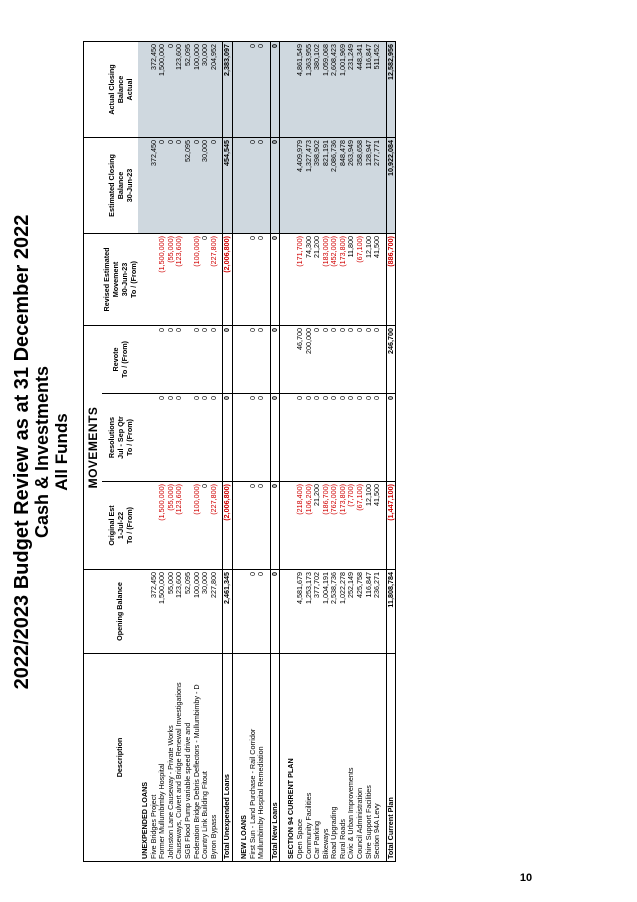  I want to click on estimated-closing-header: Estimated Closing Balance 30-Jun-23, so click(120, 185).